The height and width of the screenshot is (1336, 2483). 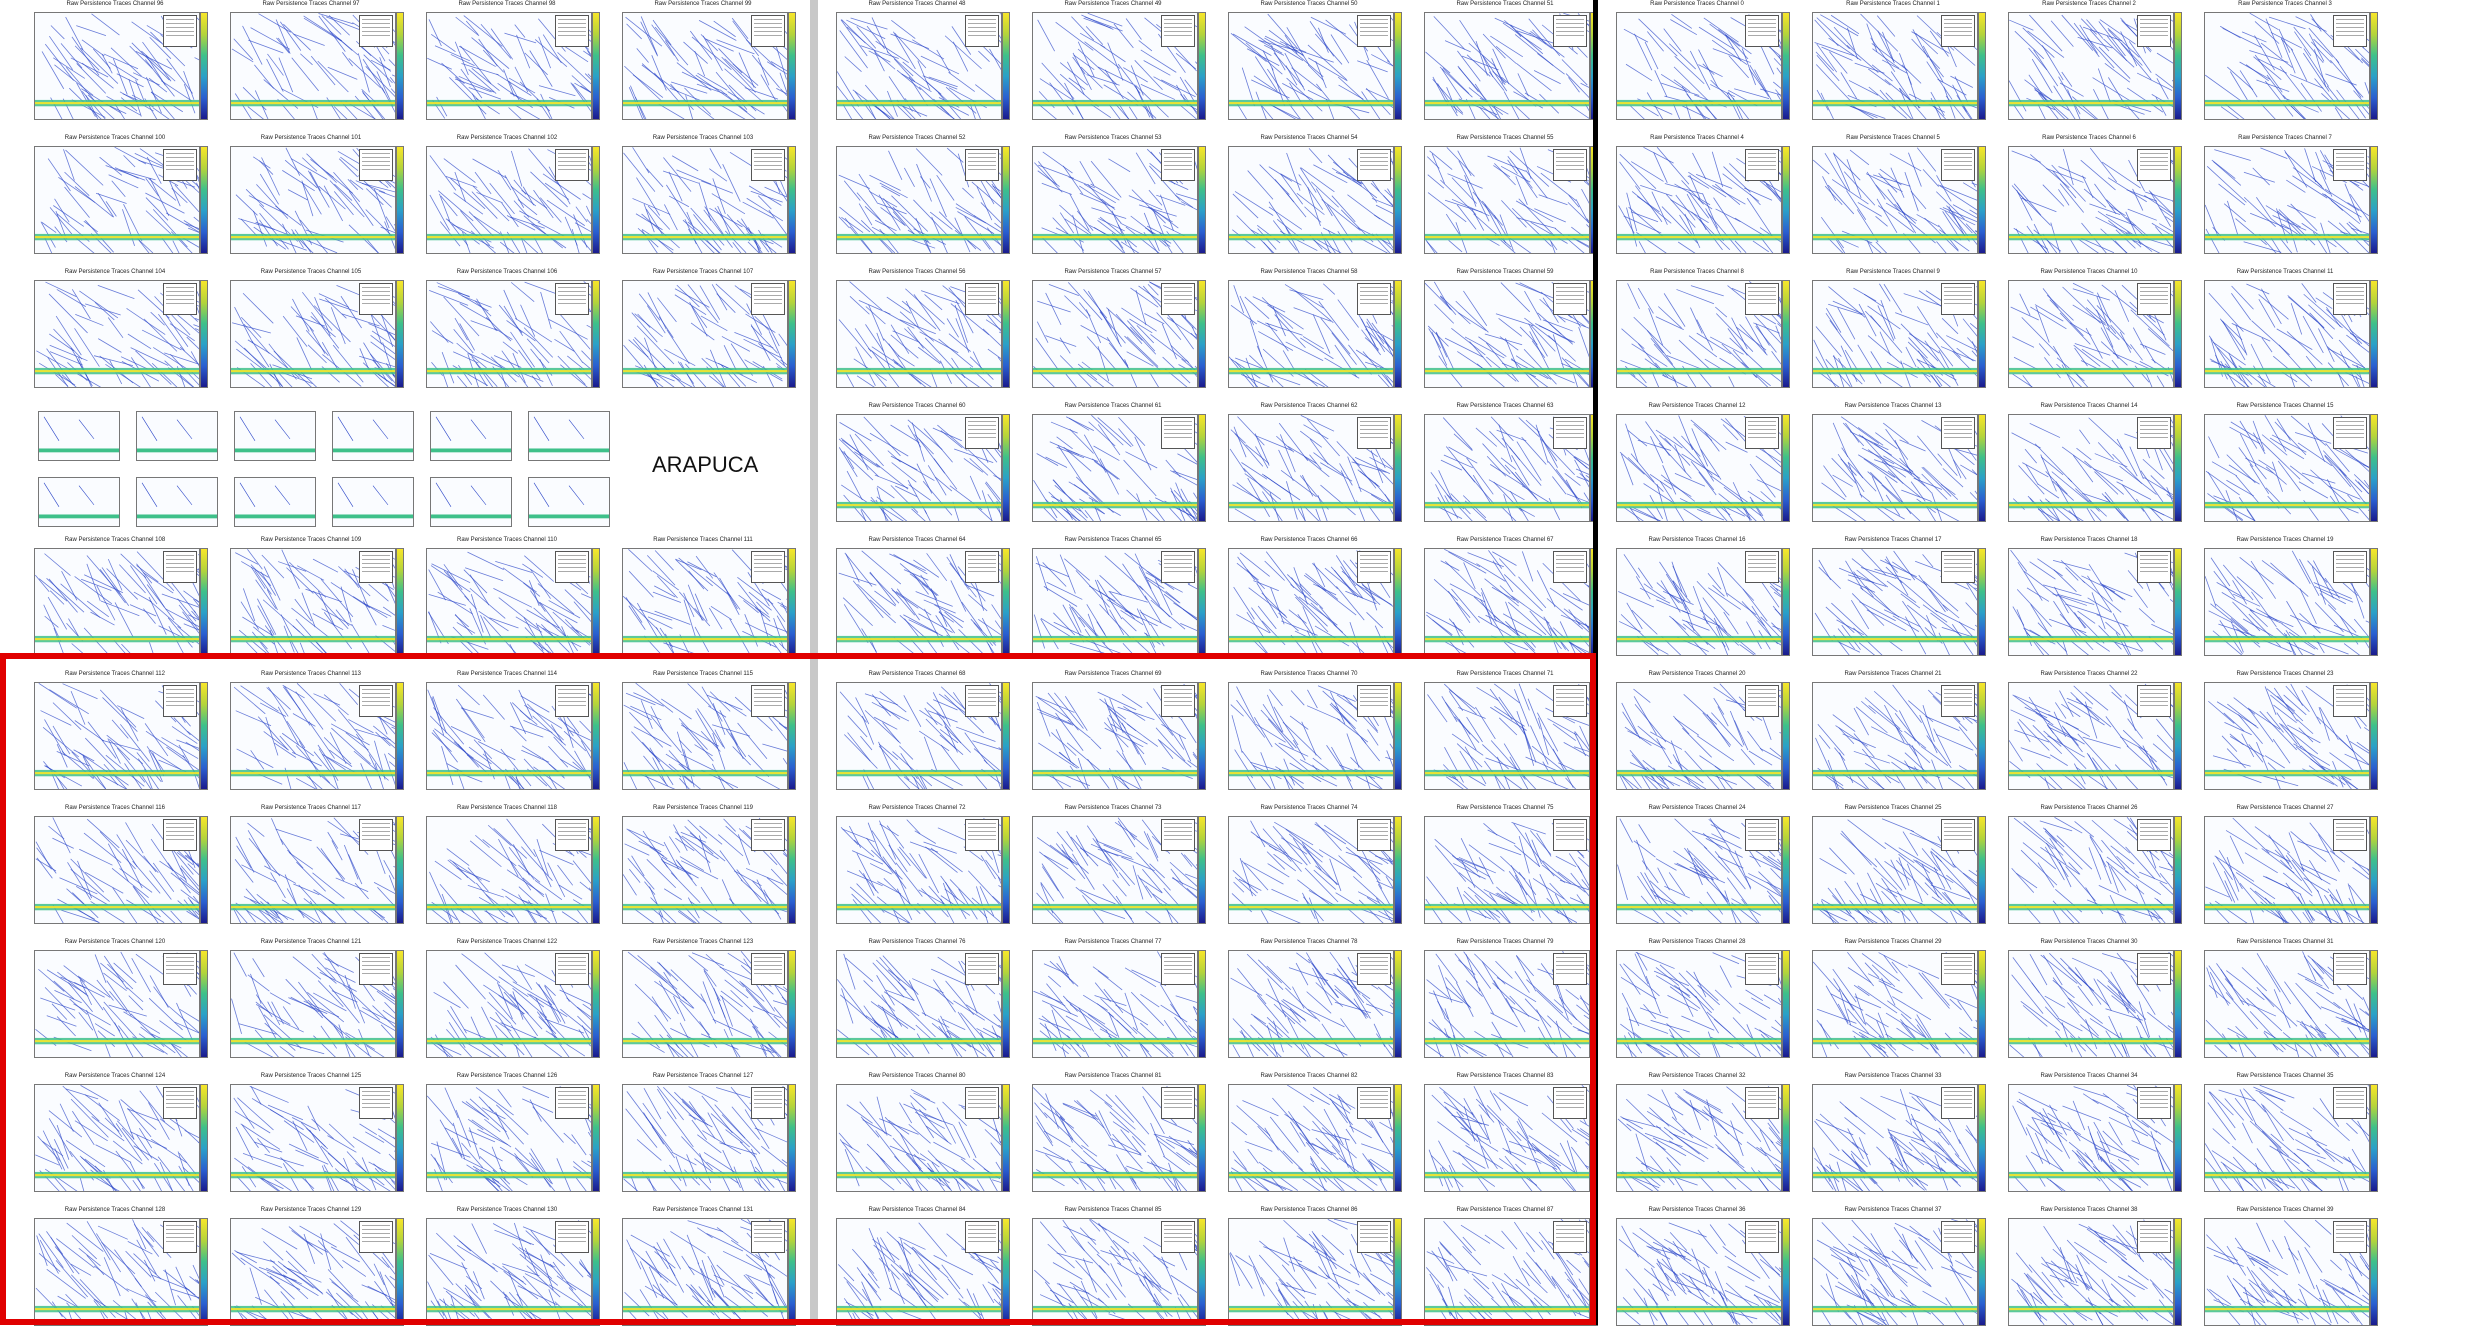 I want to click on plot-title: Raw Persistence Traces Channel 30, so click(x=2089, y=942).